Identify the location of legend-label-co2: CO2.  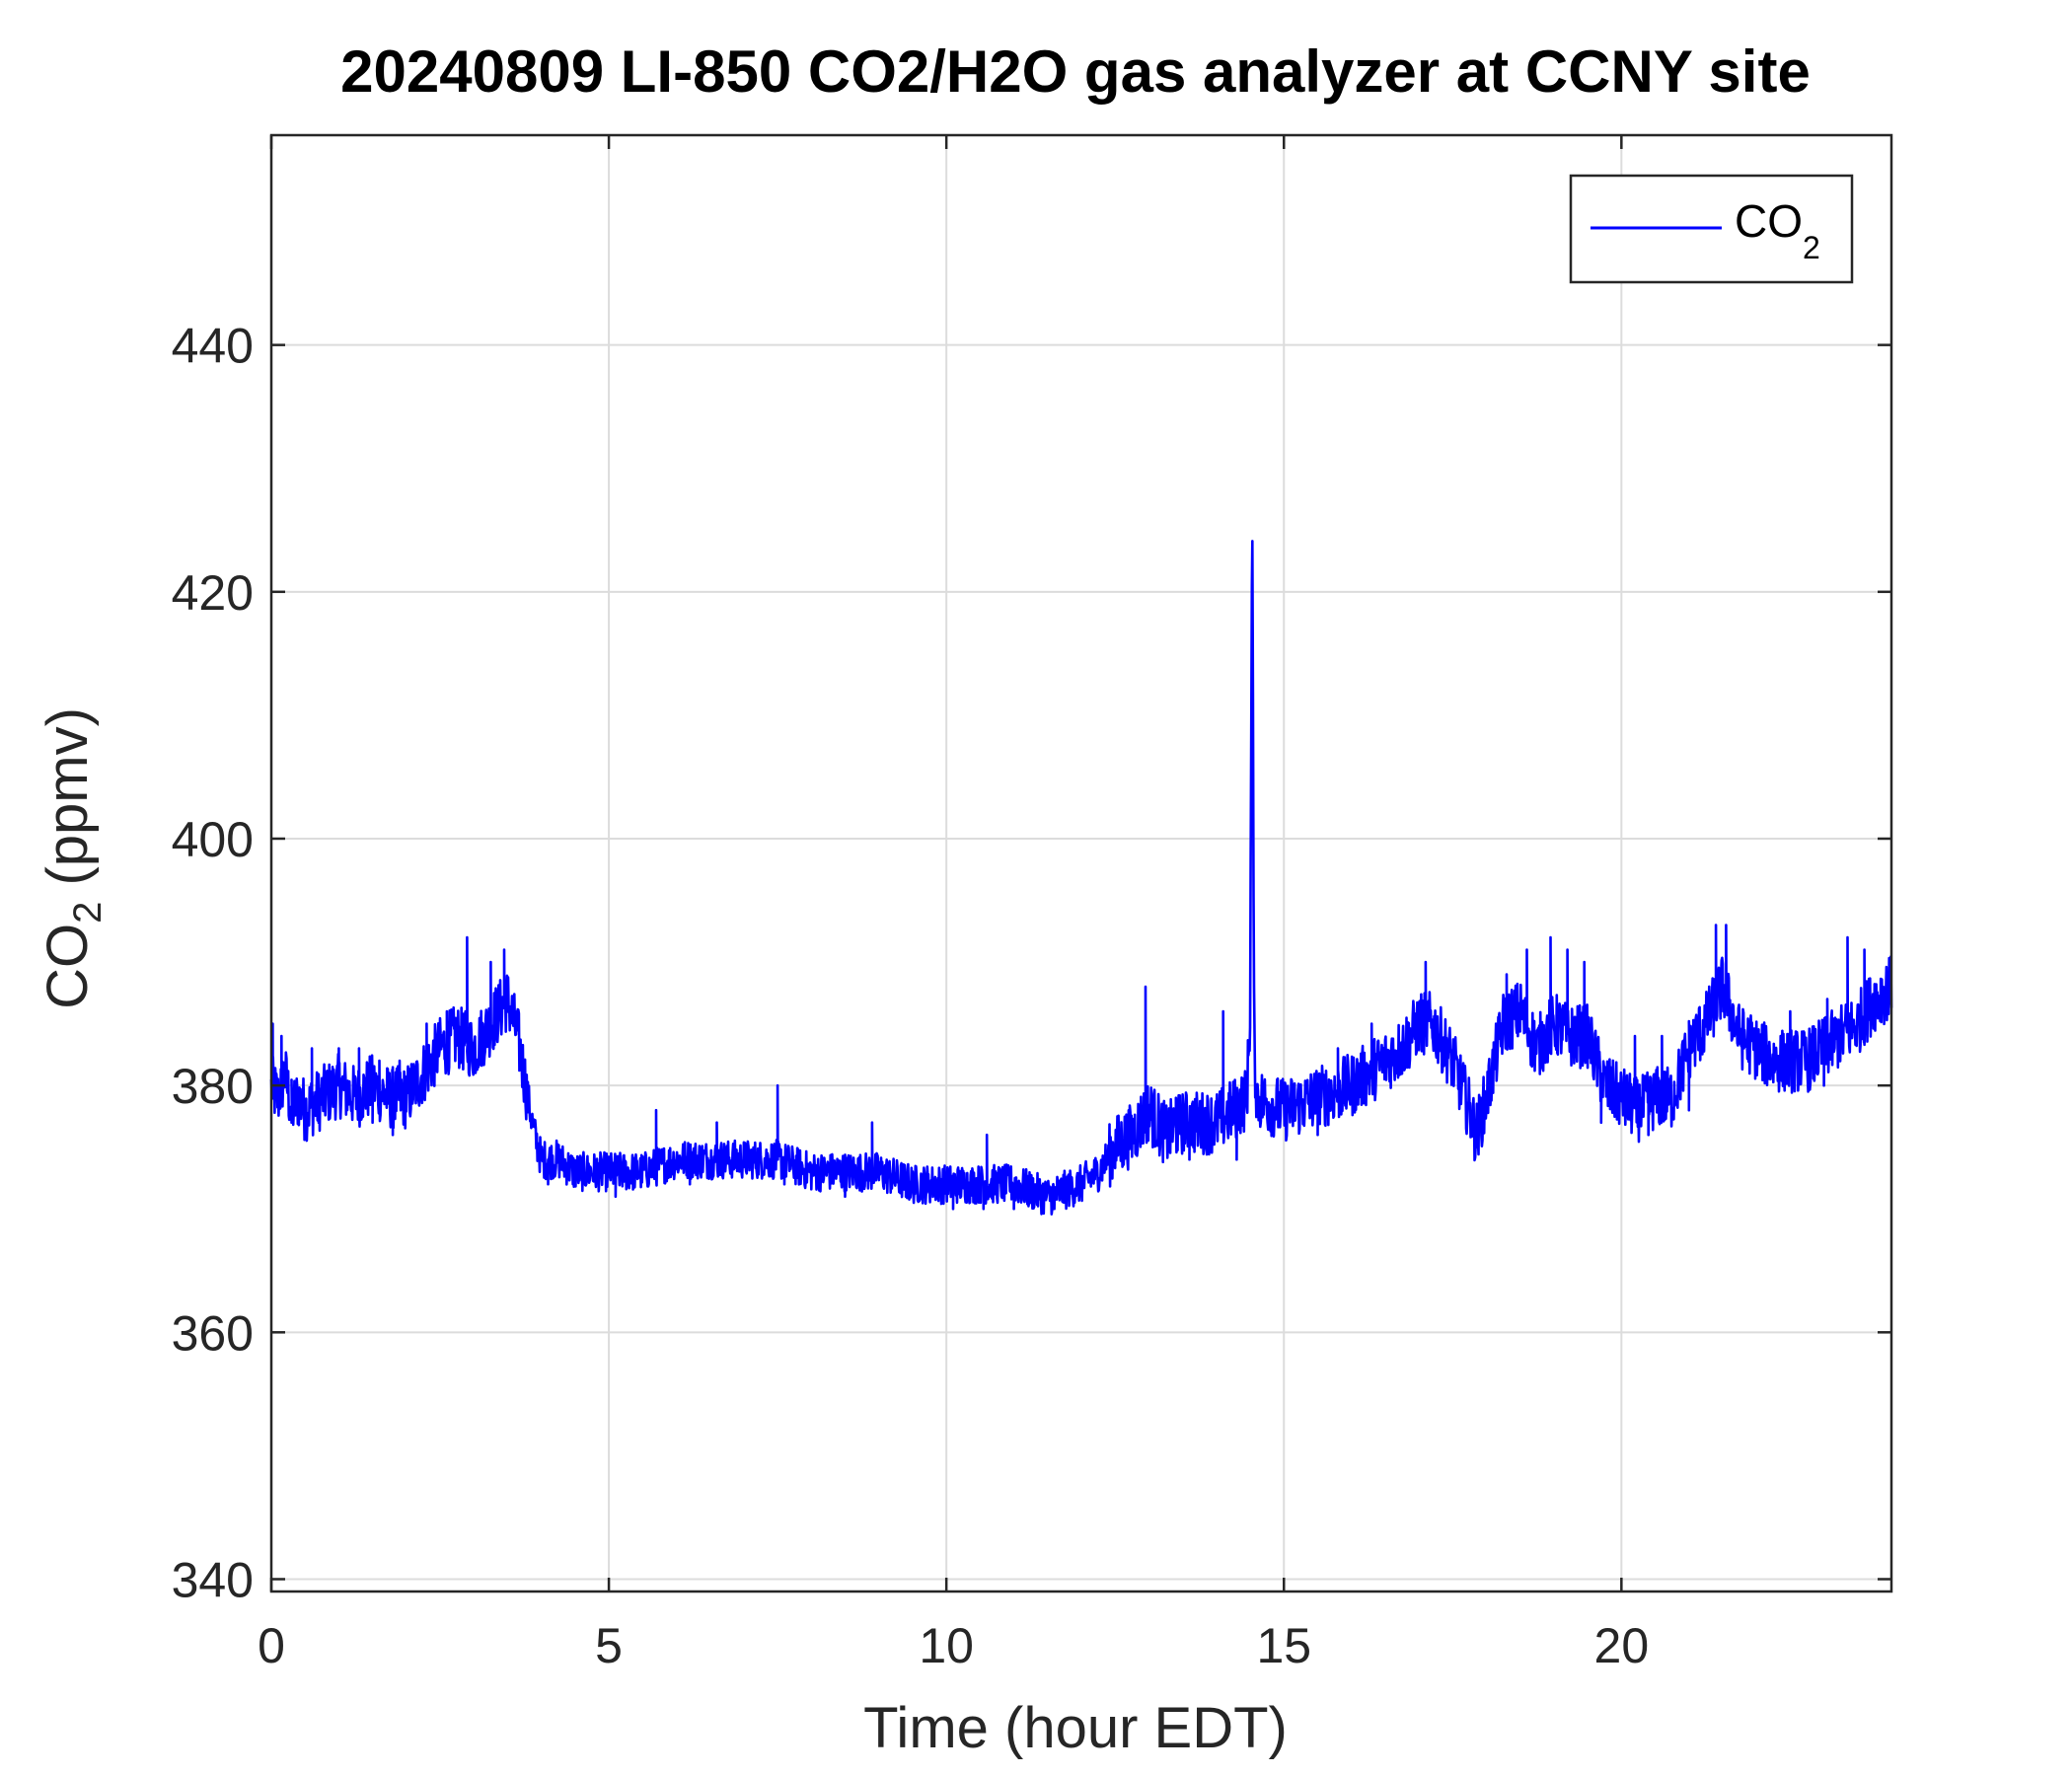
(1778, 230).